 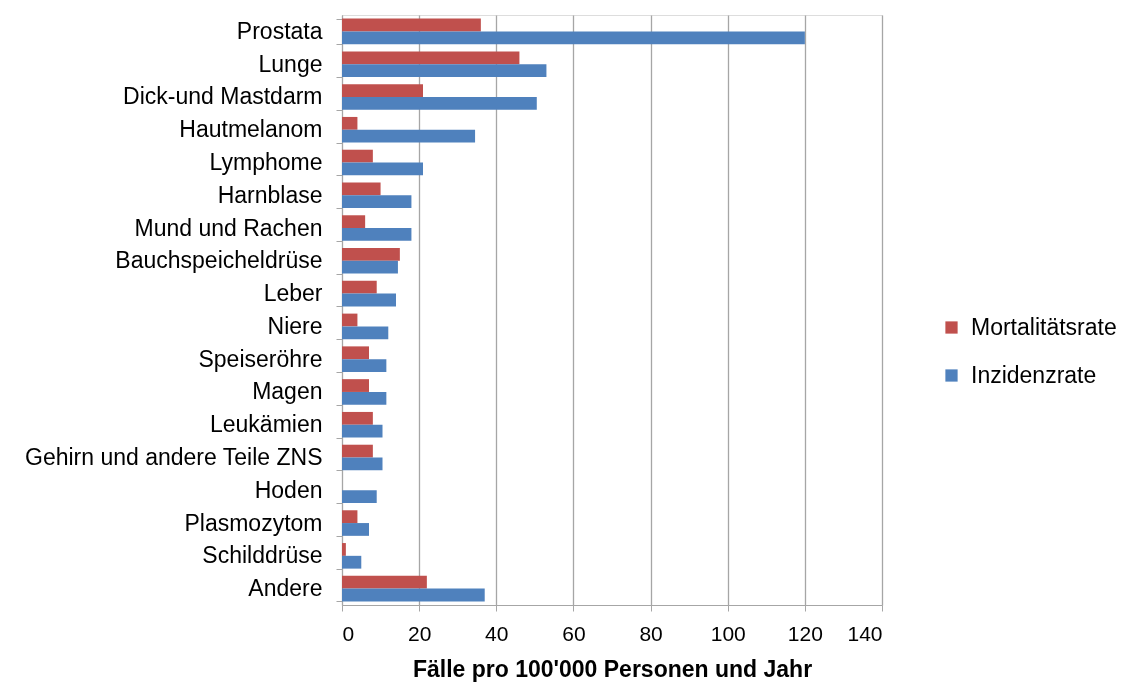 I want to click on y-tick-label: Magen, so click(x=287, y=391).